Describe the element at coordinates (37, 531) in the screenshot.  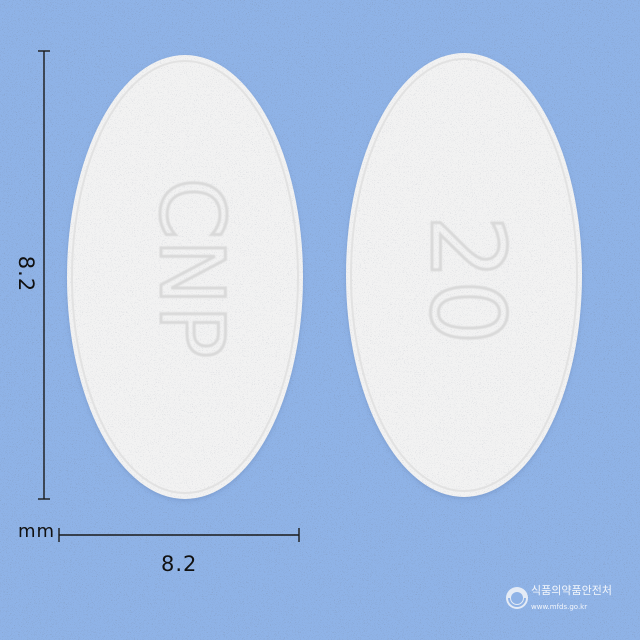
I see `unit-label: mm` at that location.